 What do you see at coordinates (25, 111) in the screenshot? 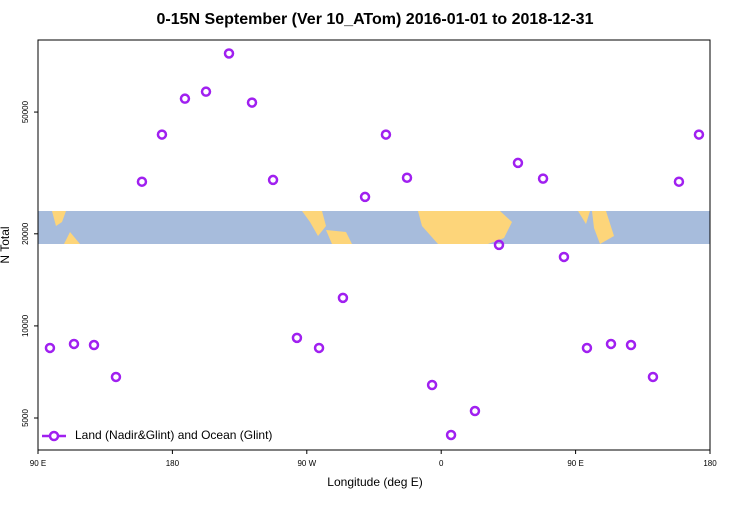
I see `y-tick-label: 50000` at bounding box center [25, 111].